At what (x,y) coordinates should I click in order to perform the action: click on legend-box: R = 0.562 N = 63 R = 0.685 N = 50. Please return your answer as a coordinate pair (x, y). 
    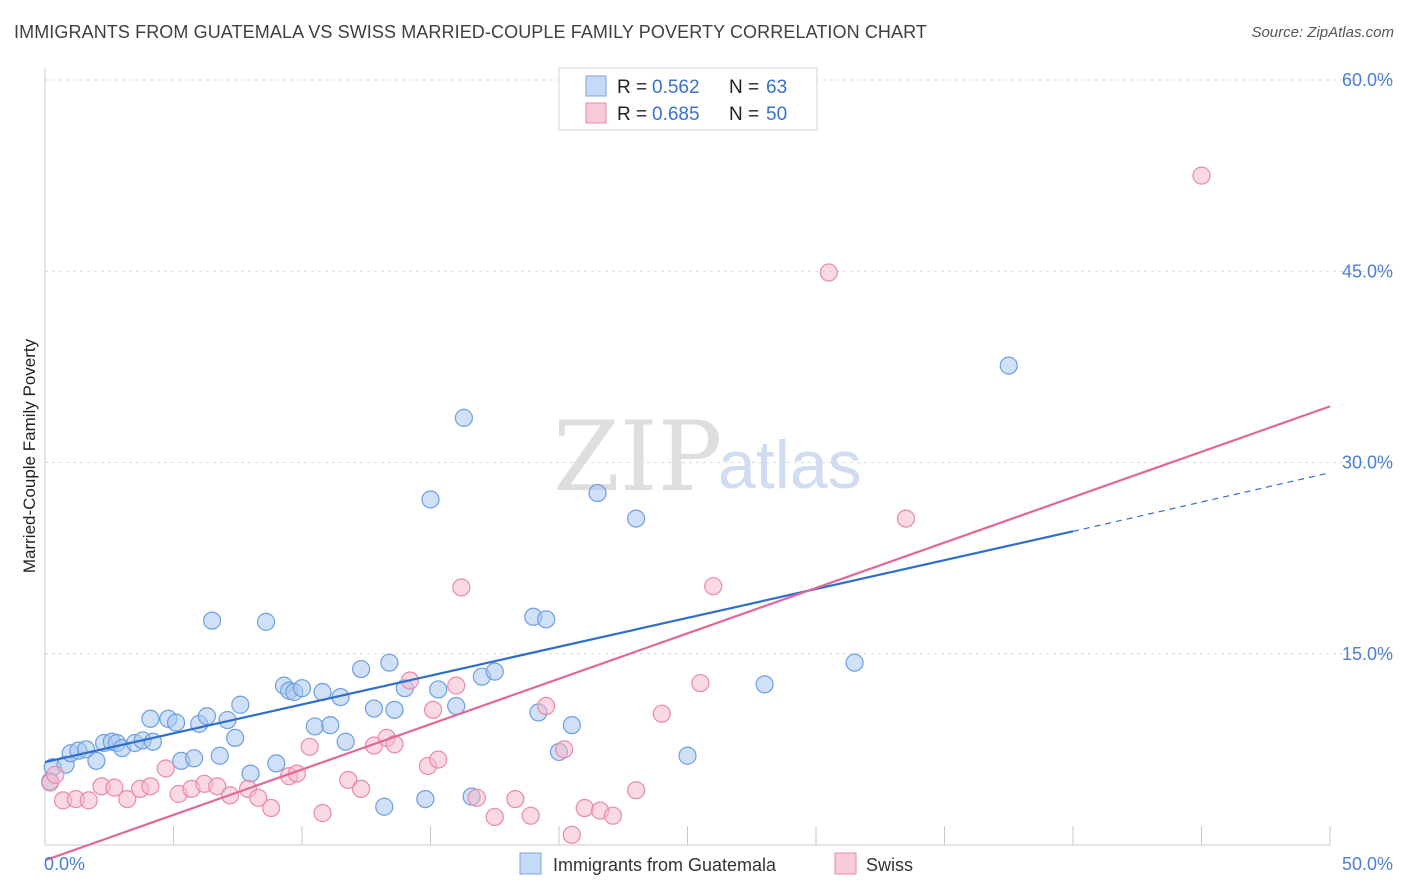
    Looking at the image, I should click on (688, 99).